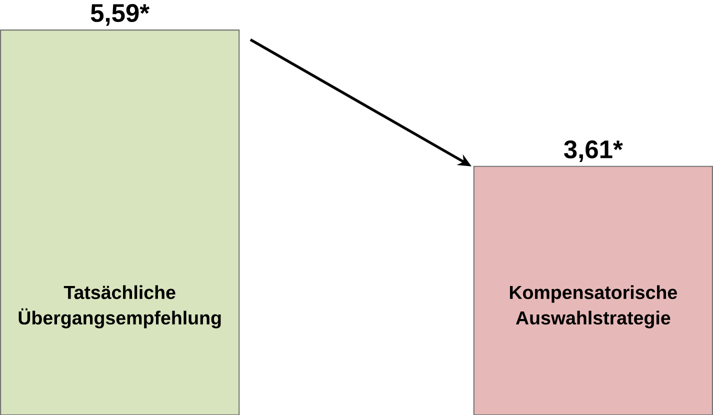 This screenshot has width=713, height=415. I want to click on data-label: 3,61*, so click(593, 151).